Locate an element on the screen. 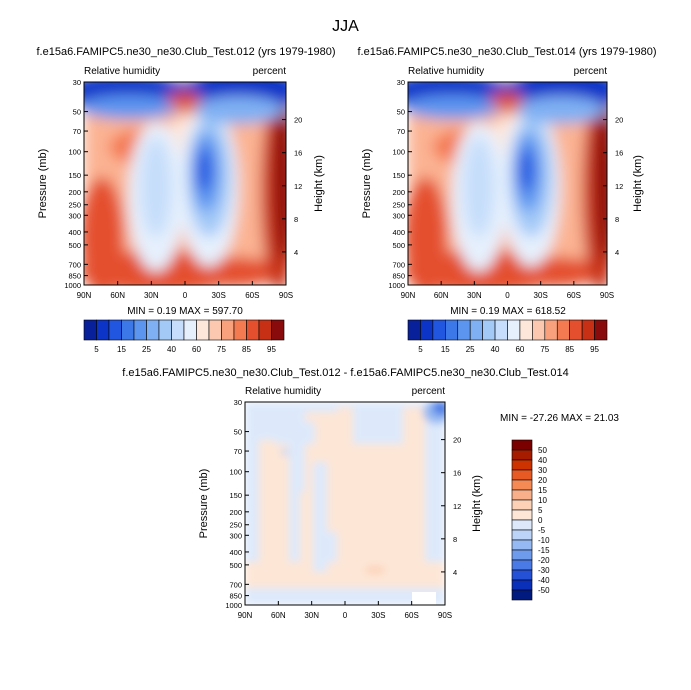 The width and height of the screenshot is (691, 690). panel-1-ytick-label: 300 is located at coordinates (74, 215).